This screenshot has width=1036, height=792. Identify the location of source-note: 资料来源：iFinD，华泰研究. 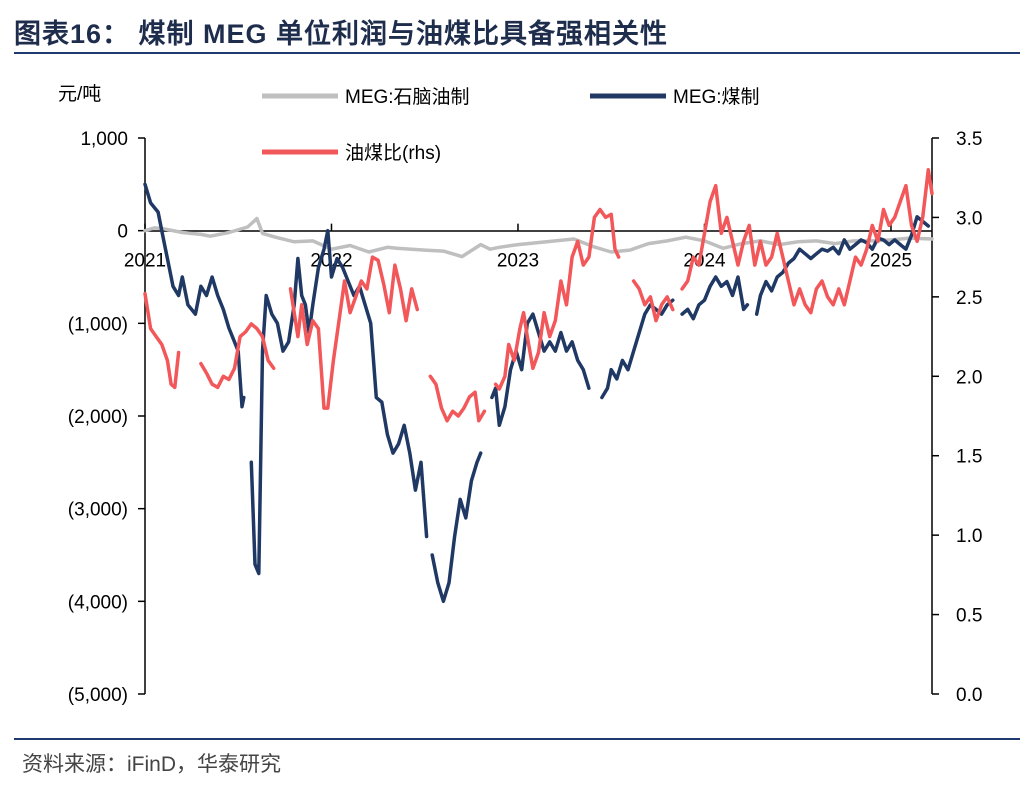
(152, 764).